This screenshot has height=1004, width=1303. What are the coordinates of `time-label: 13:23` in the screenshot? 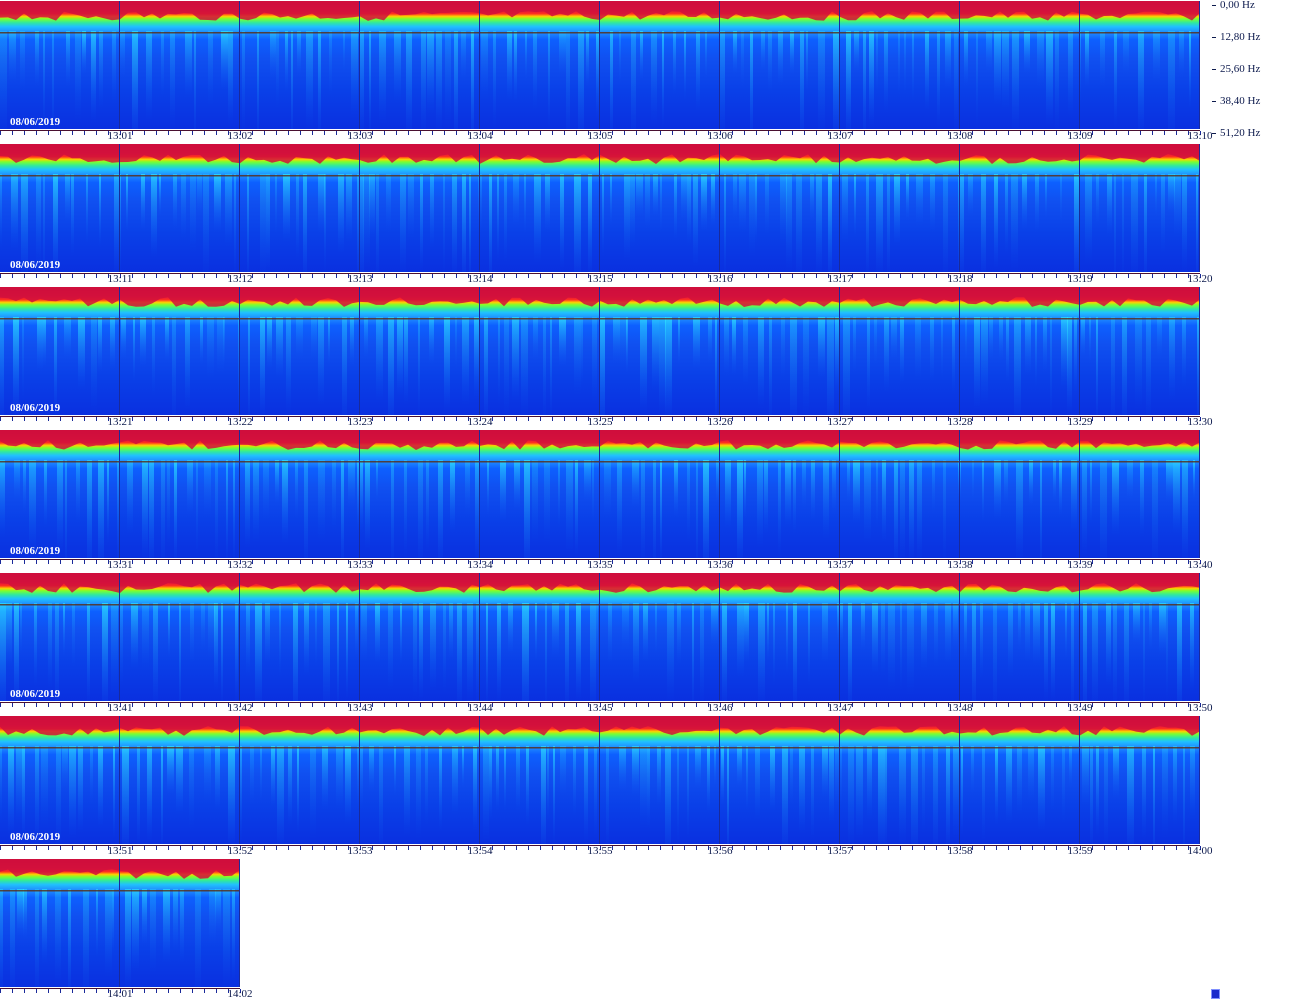 It's located at (360, 422).